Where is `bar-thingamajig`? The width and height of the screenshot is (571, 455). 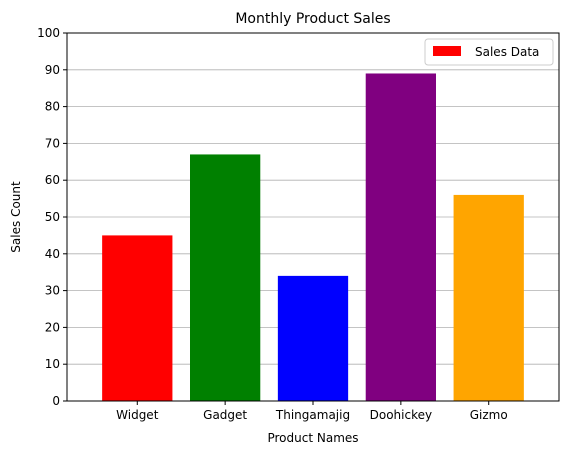
bar-thingamajig is located at coordinates (313, 338).